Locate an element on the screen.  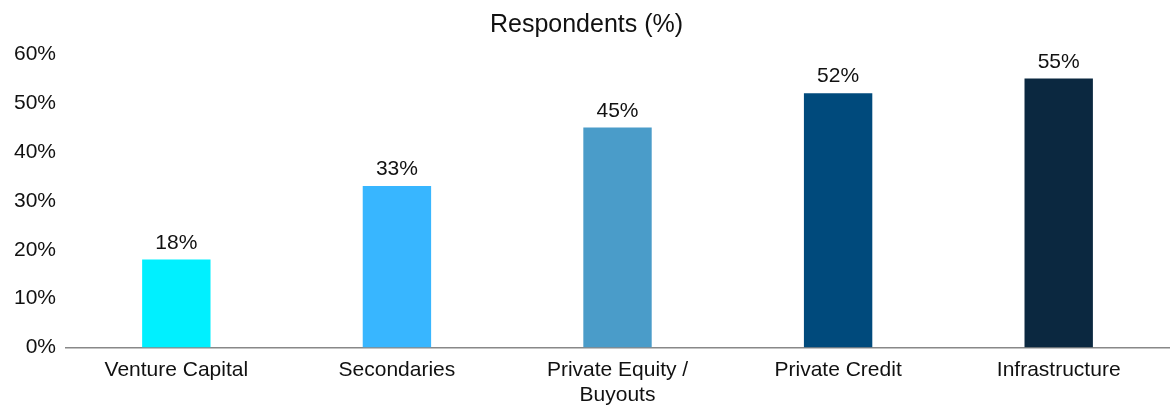
data-label: 33% is located at coordinates (396, 168).